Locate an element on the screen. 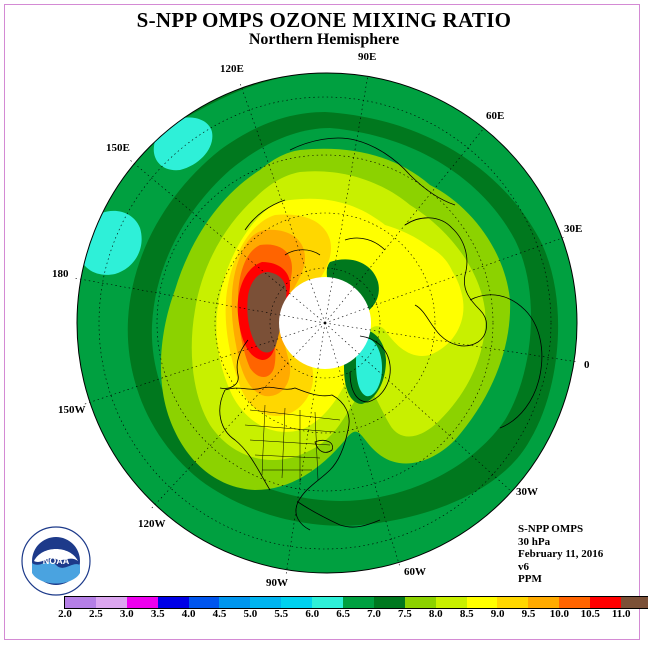  coast-greenland is located at coordinates (370, 369).